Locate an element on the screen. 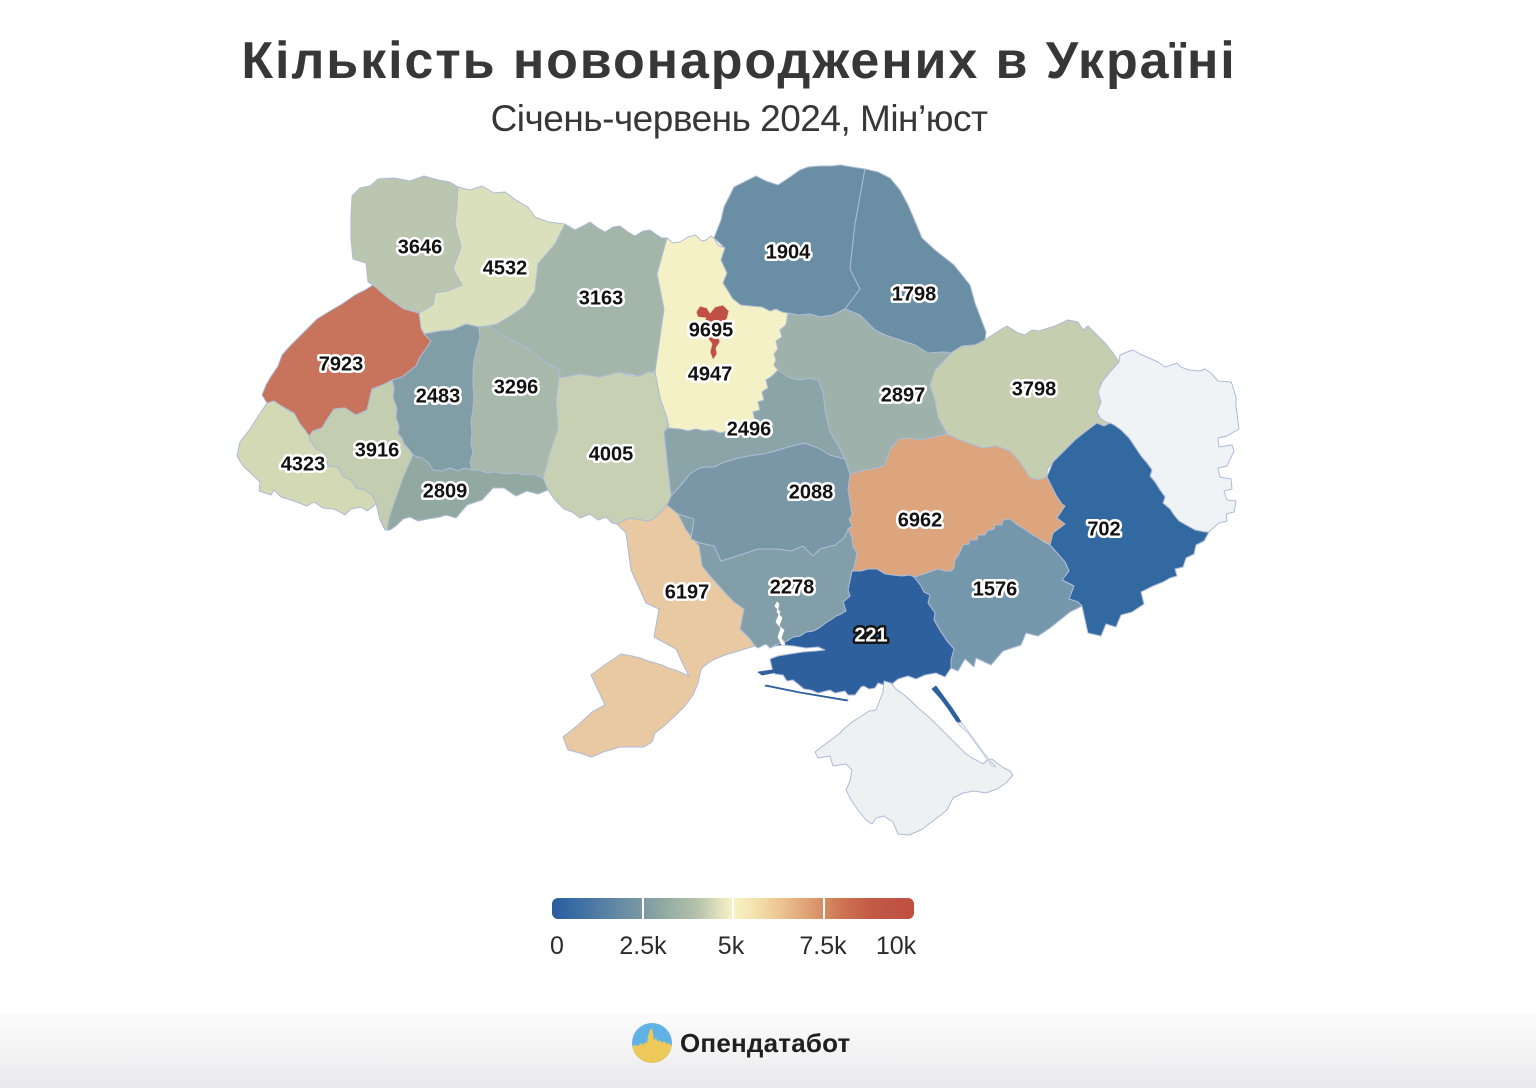 The width and height of the screenshot is (1536, 1088). svg-text: 702 is located at coordinates (1103, 529).